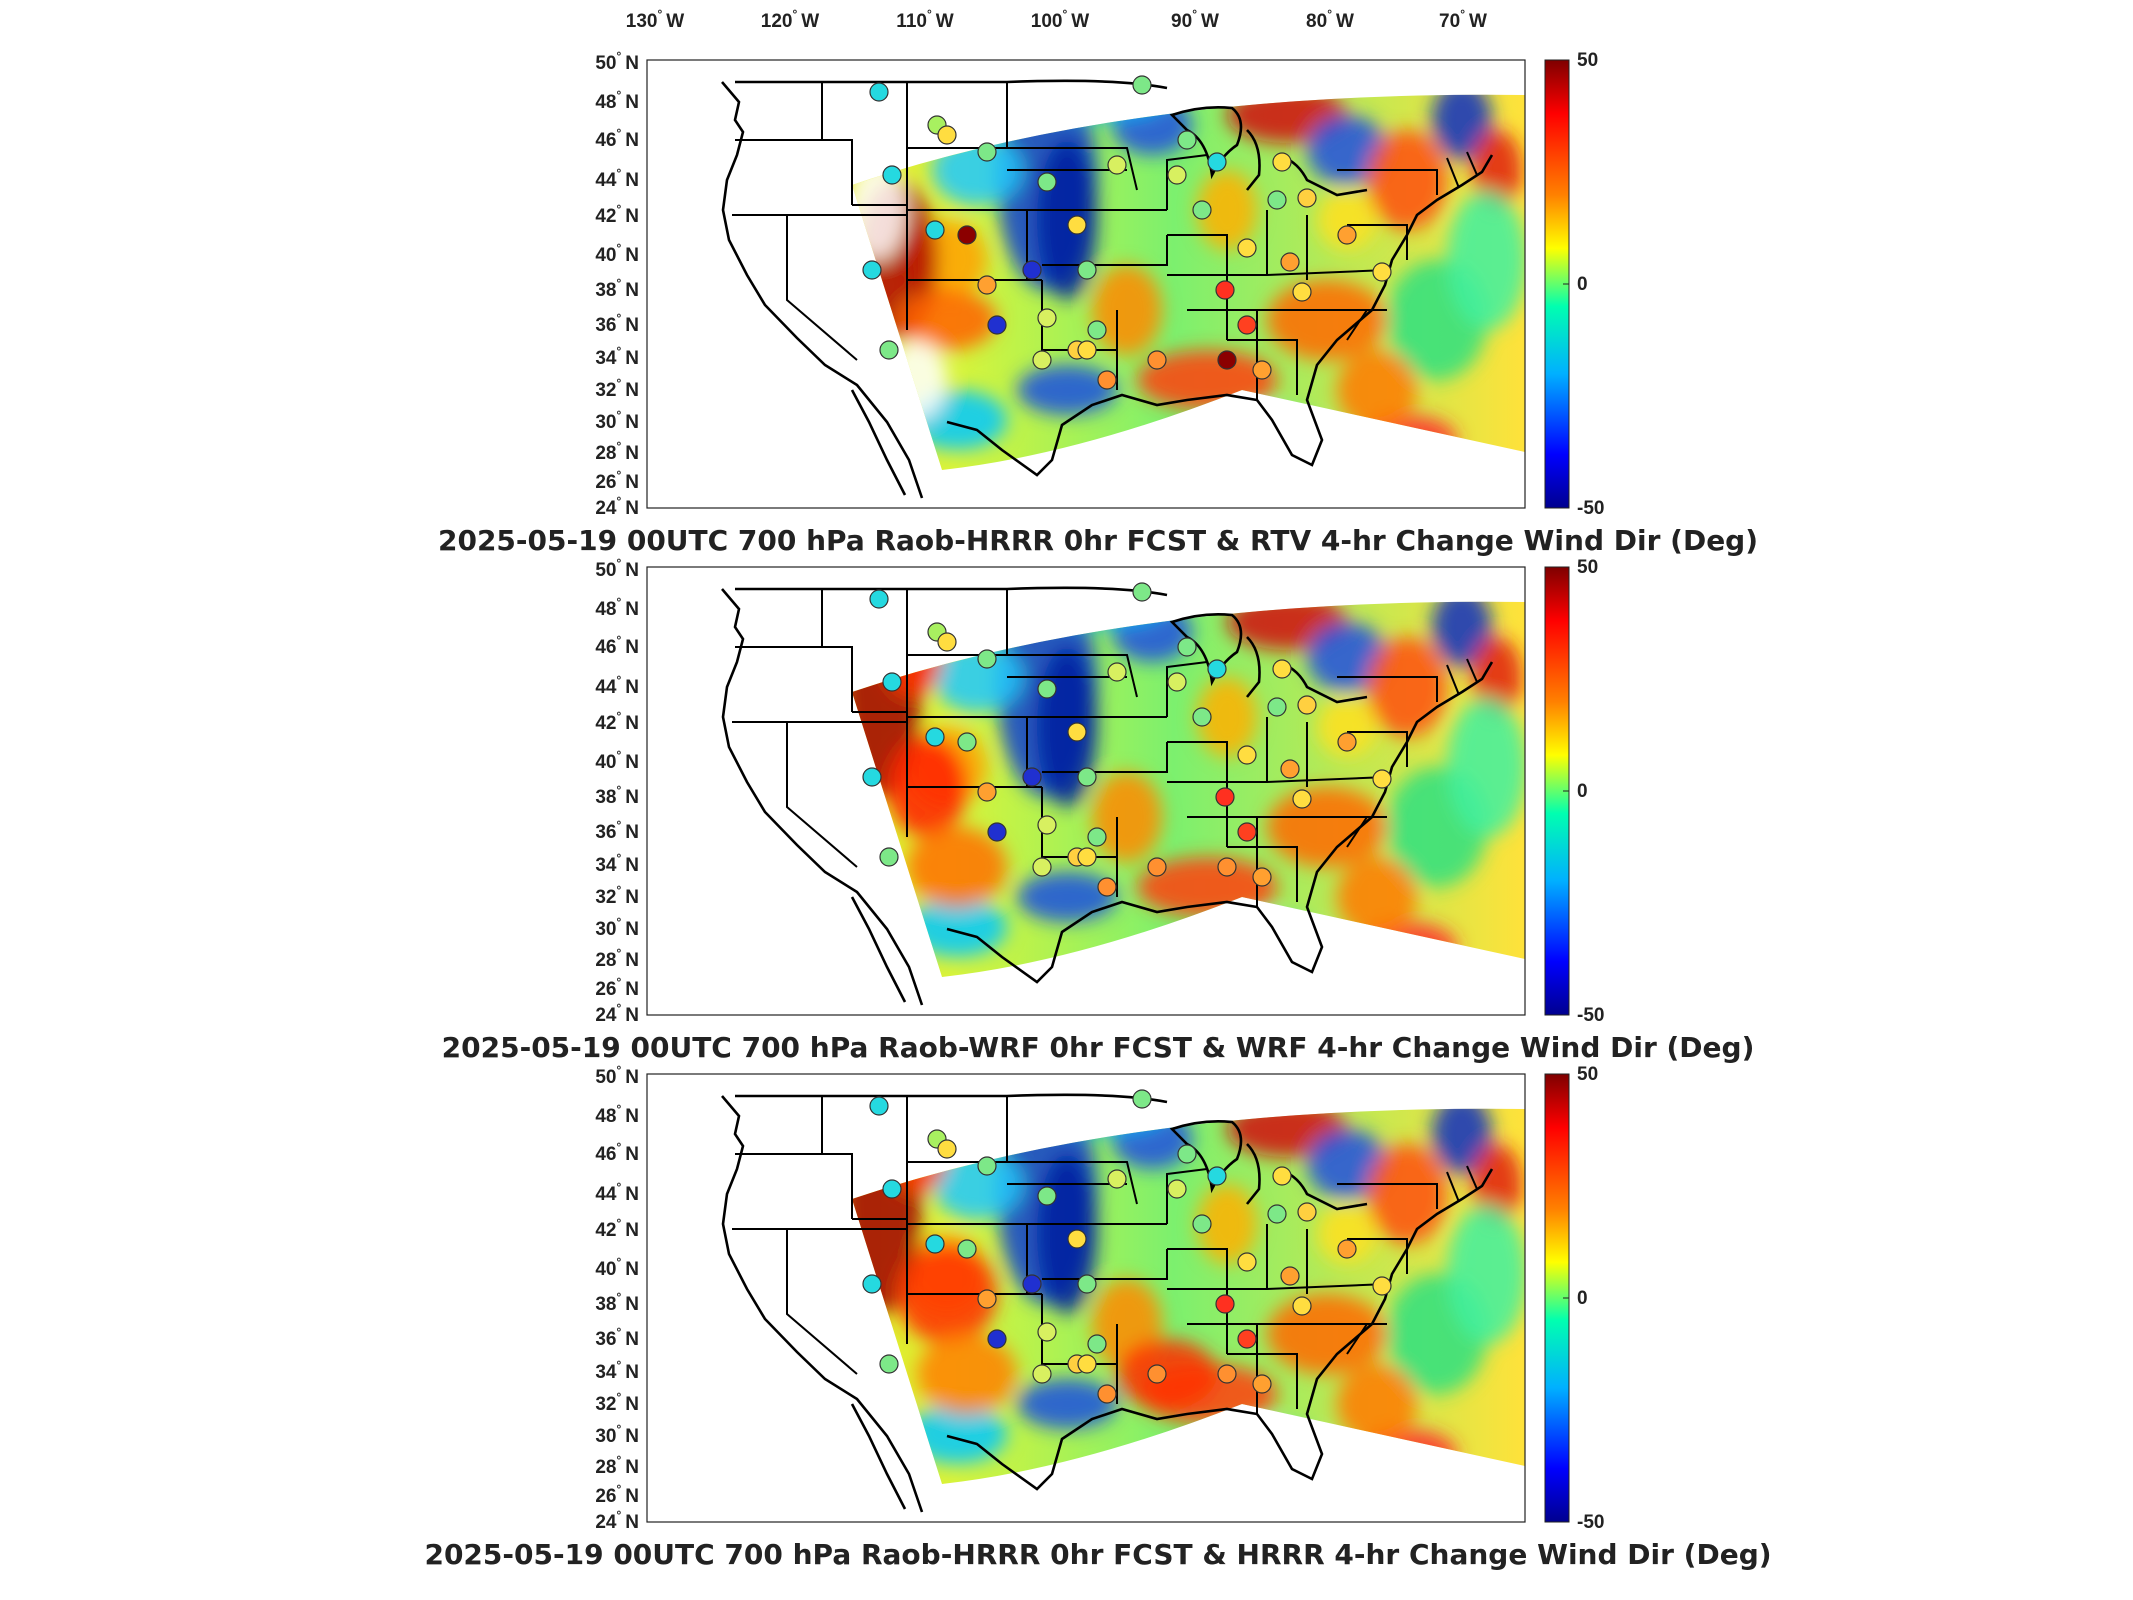 The height and width of the screenshot is (1600, 2133). Describe the element at coordinates (617, 356) in the screenshot. I see `lat-label-34: 34° N` at that location.